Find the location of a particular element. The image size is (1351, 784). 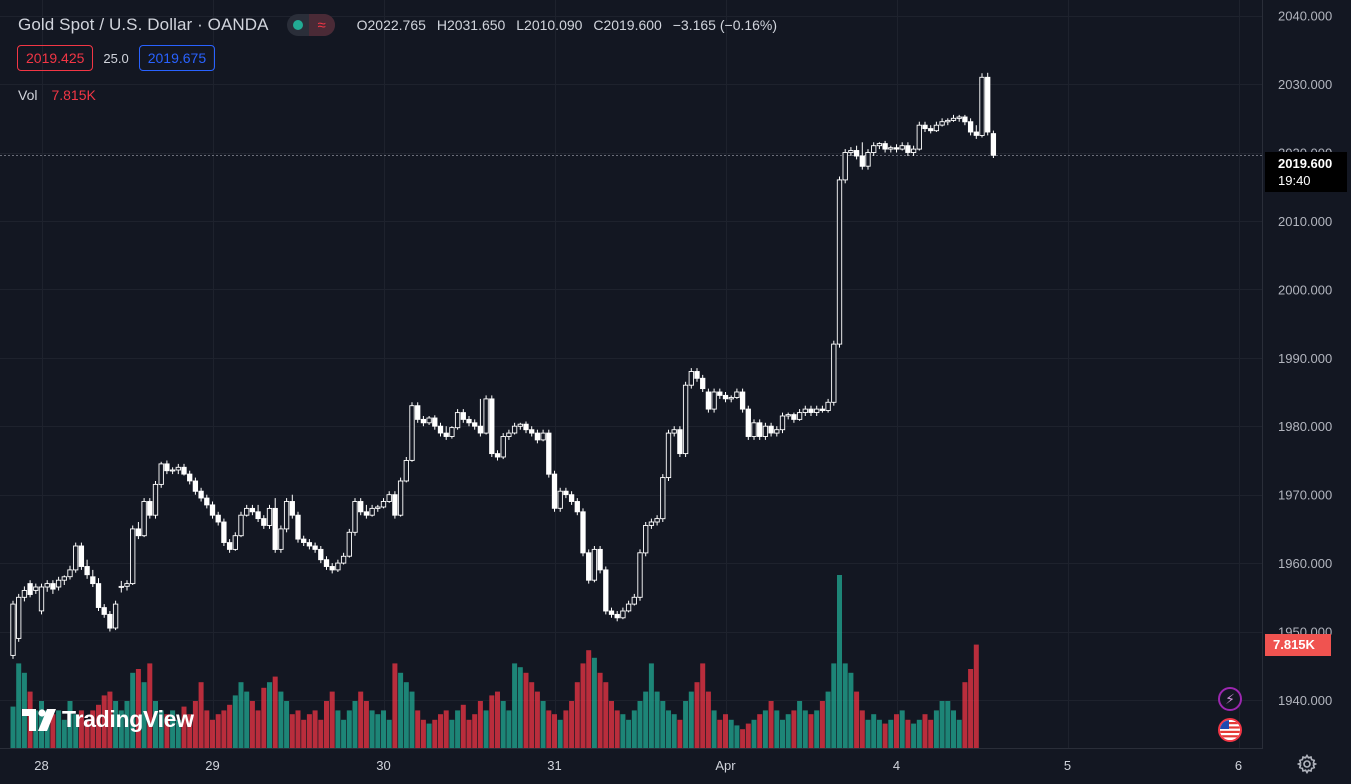

flash-icon: ⚡ is located at coordinates (1230, 699).